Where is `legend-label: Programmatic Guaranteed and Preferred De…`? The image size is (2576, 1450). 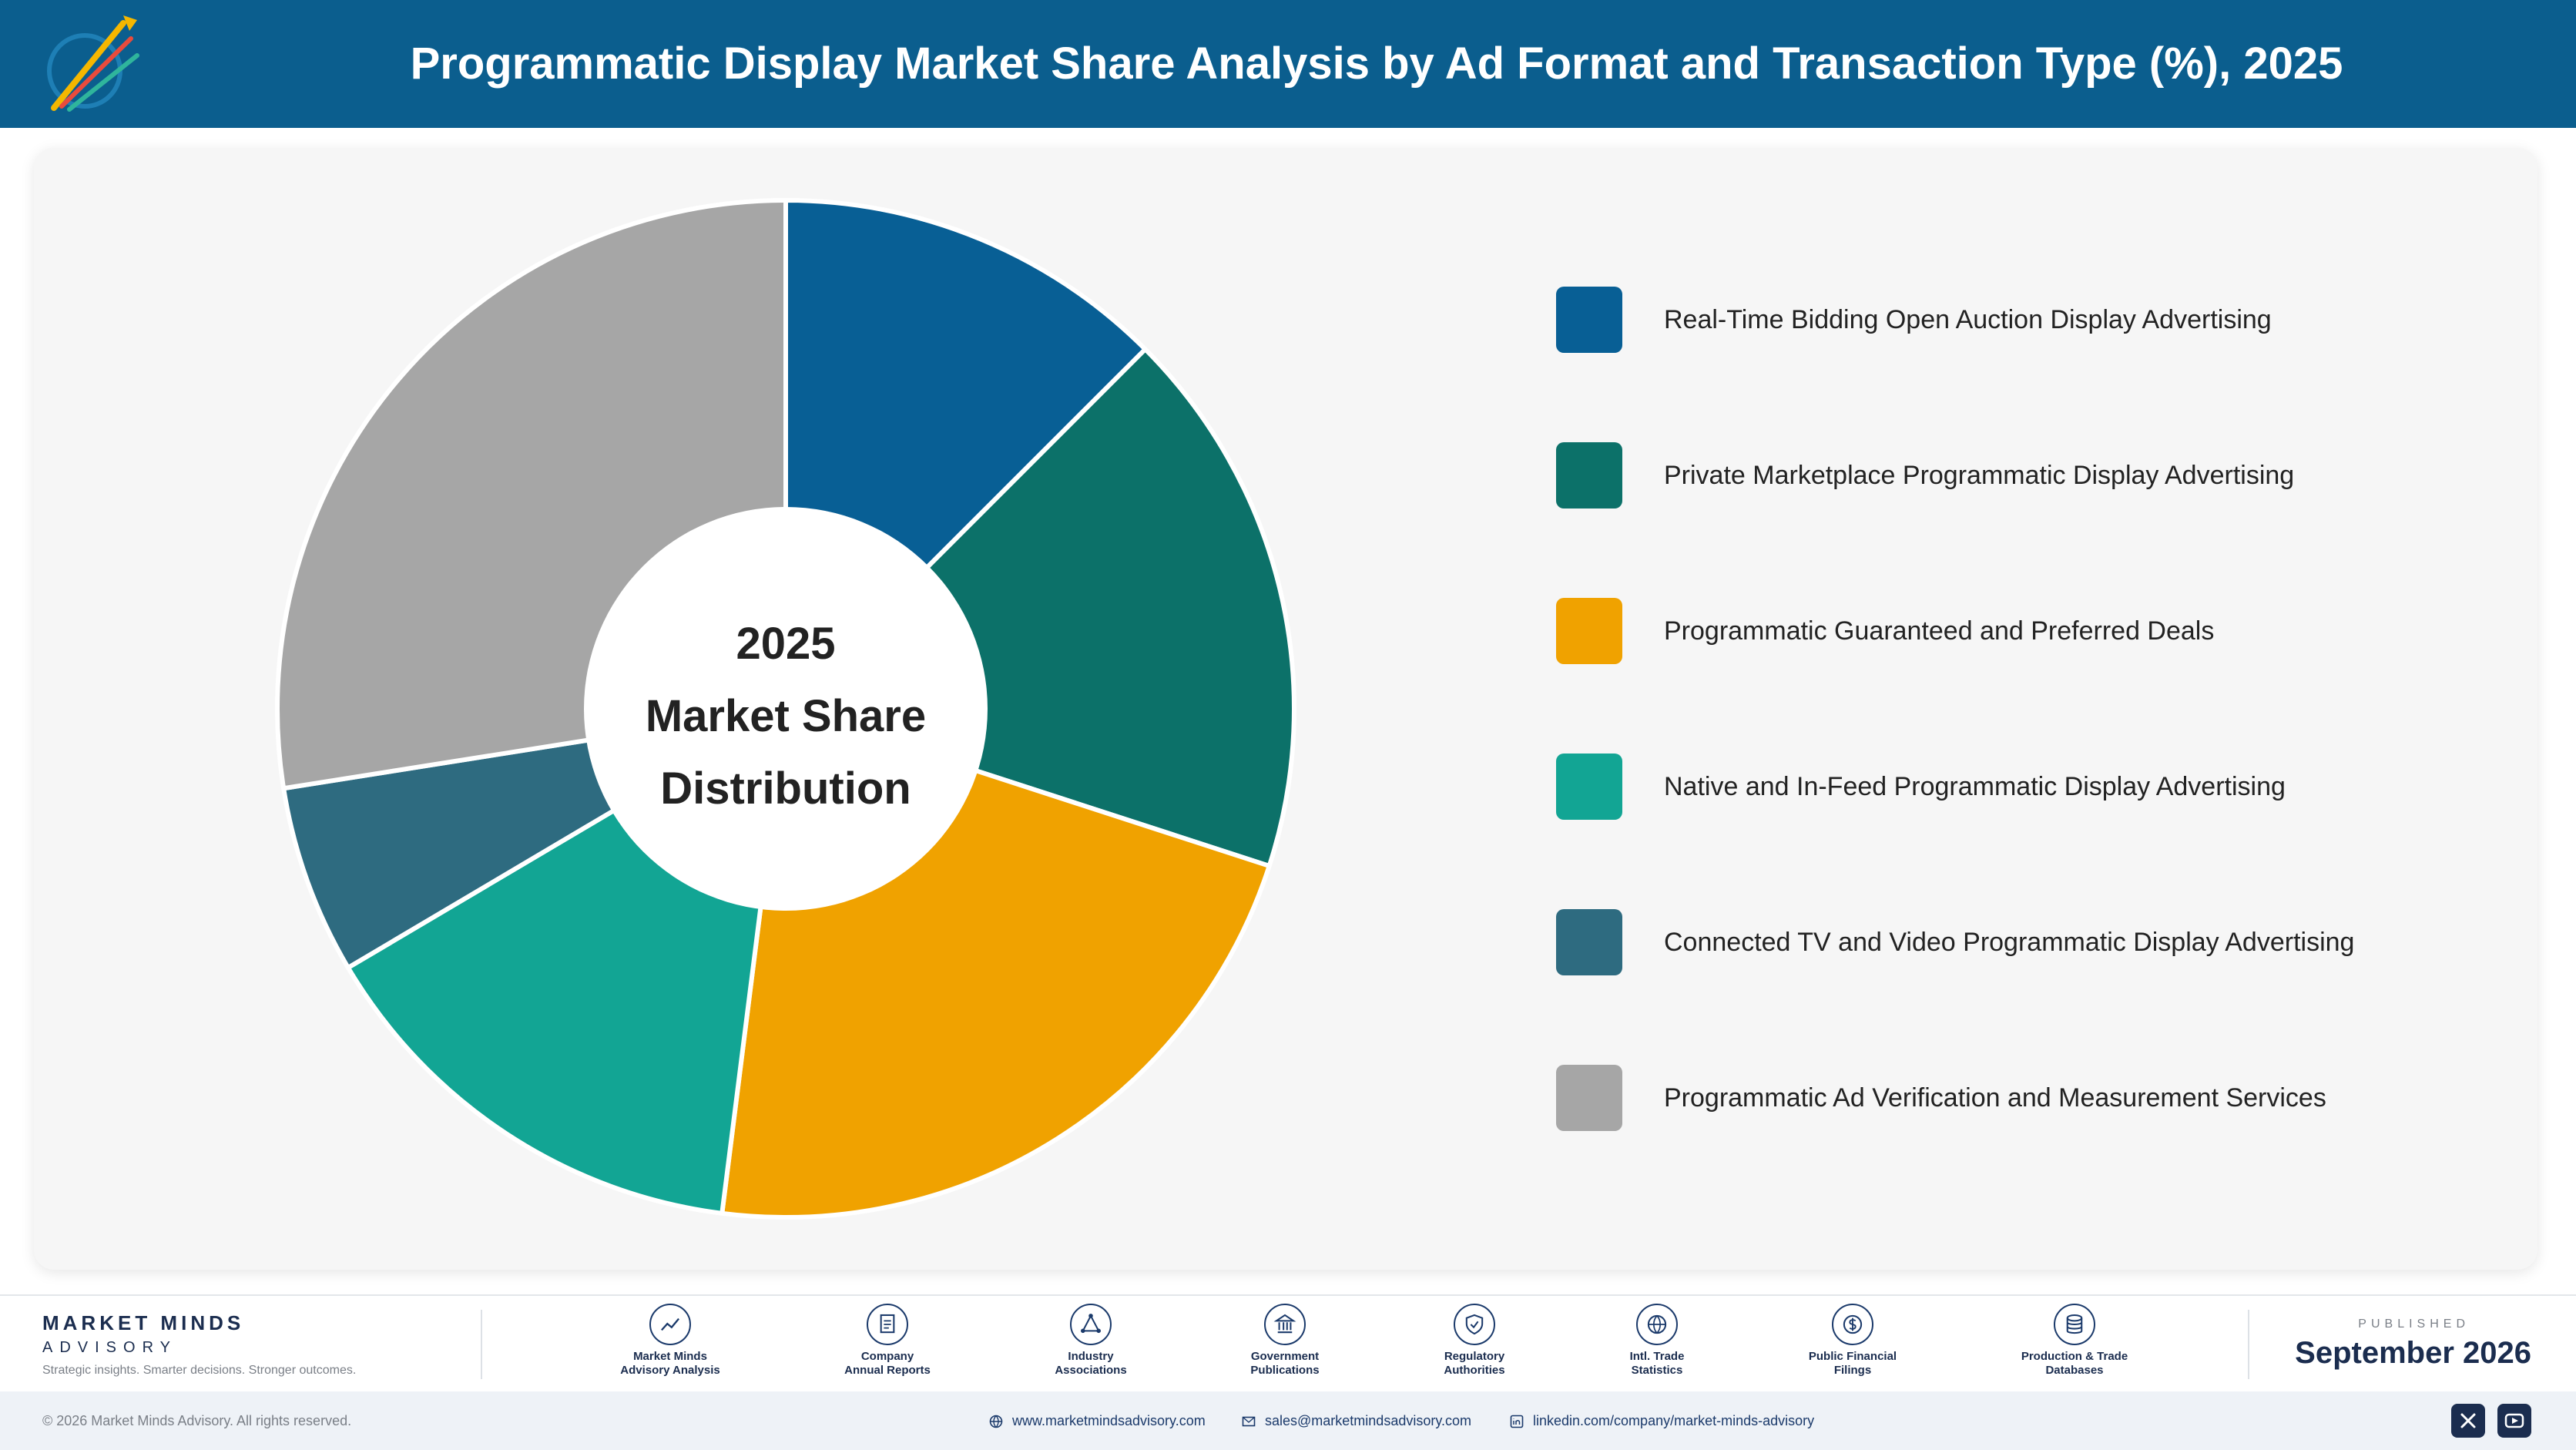 legend-label: Programmatic Guaranteed and Preferred De… is located at coordinates (1939, 631).